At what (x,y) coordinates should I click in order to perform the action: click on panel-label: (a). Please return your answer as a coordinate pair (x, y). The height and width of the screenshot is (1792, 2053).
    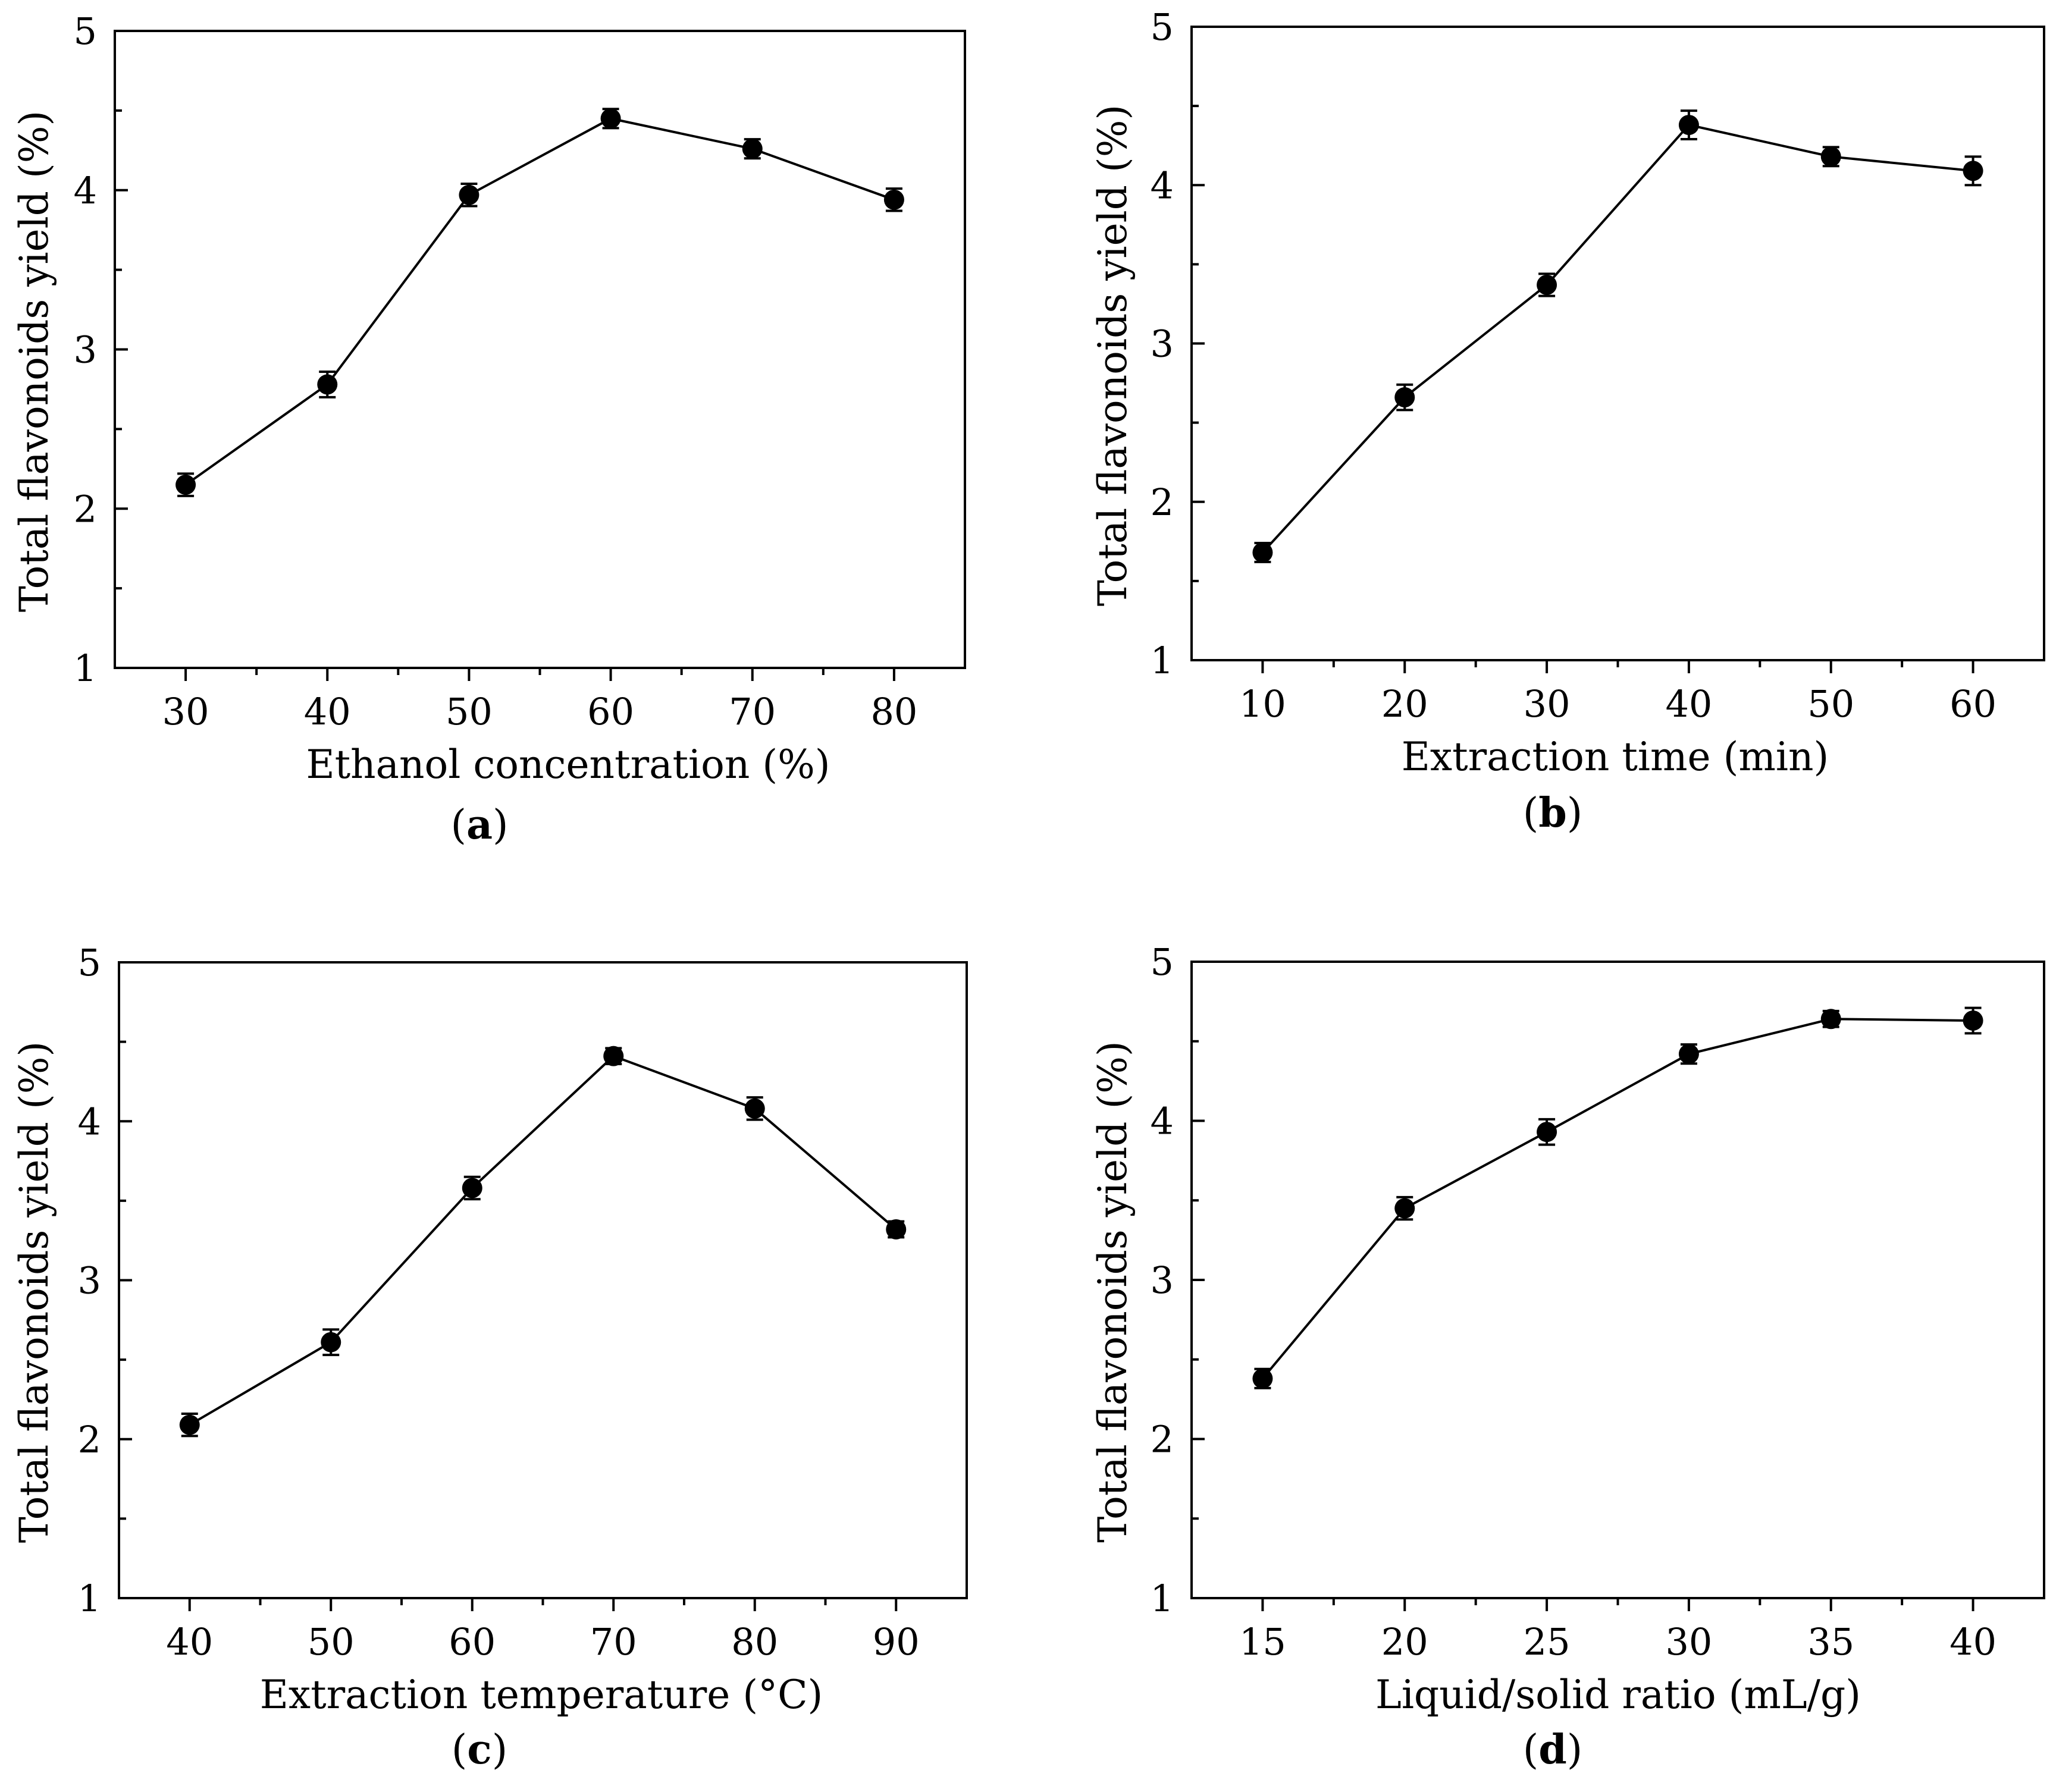
    Looking at the image, I should click on (479, 825).